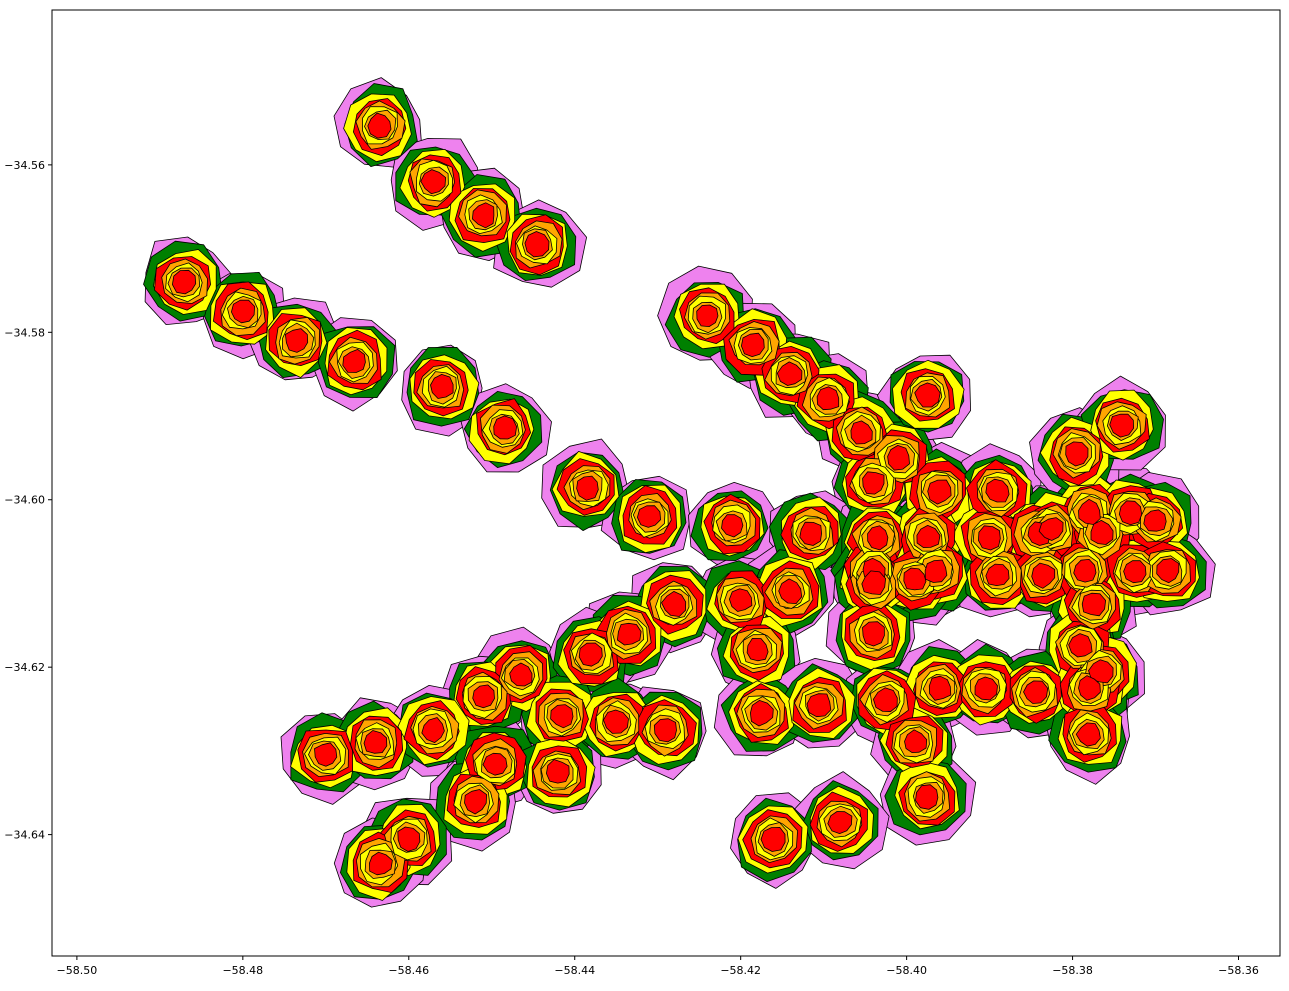 The image size is (1289, 991). I want to click on x-tick-label: −58.36, so click(1238, 970).